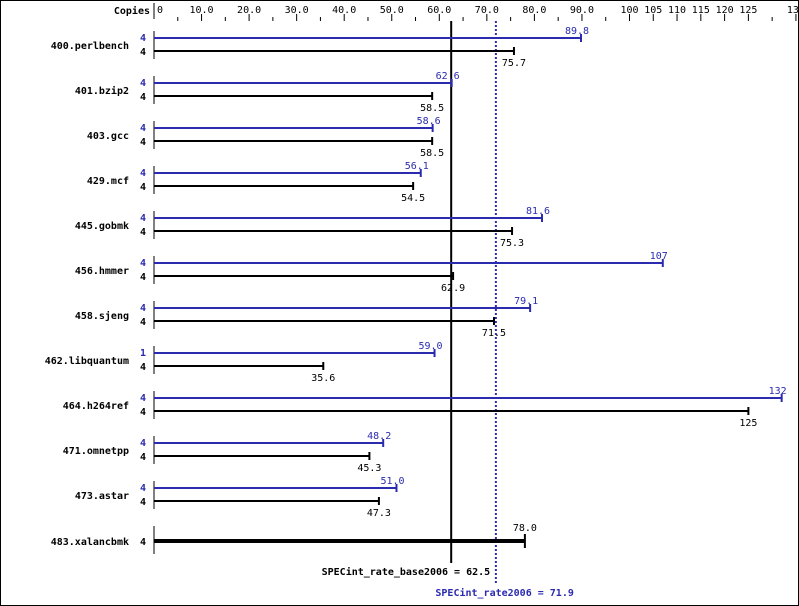  I want to click on tick-label: 60.0, so click(439, 10).